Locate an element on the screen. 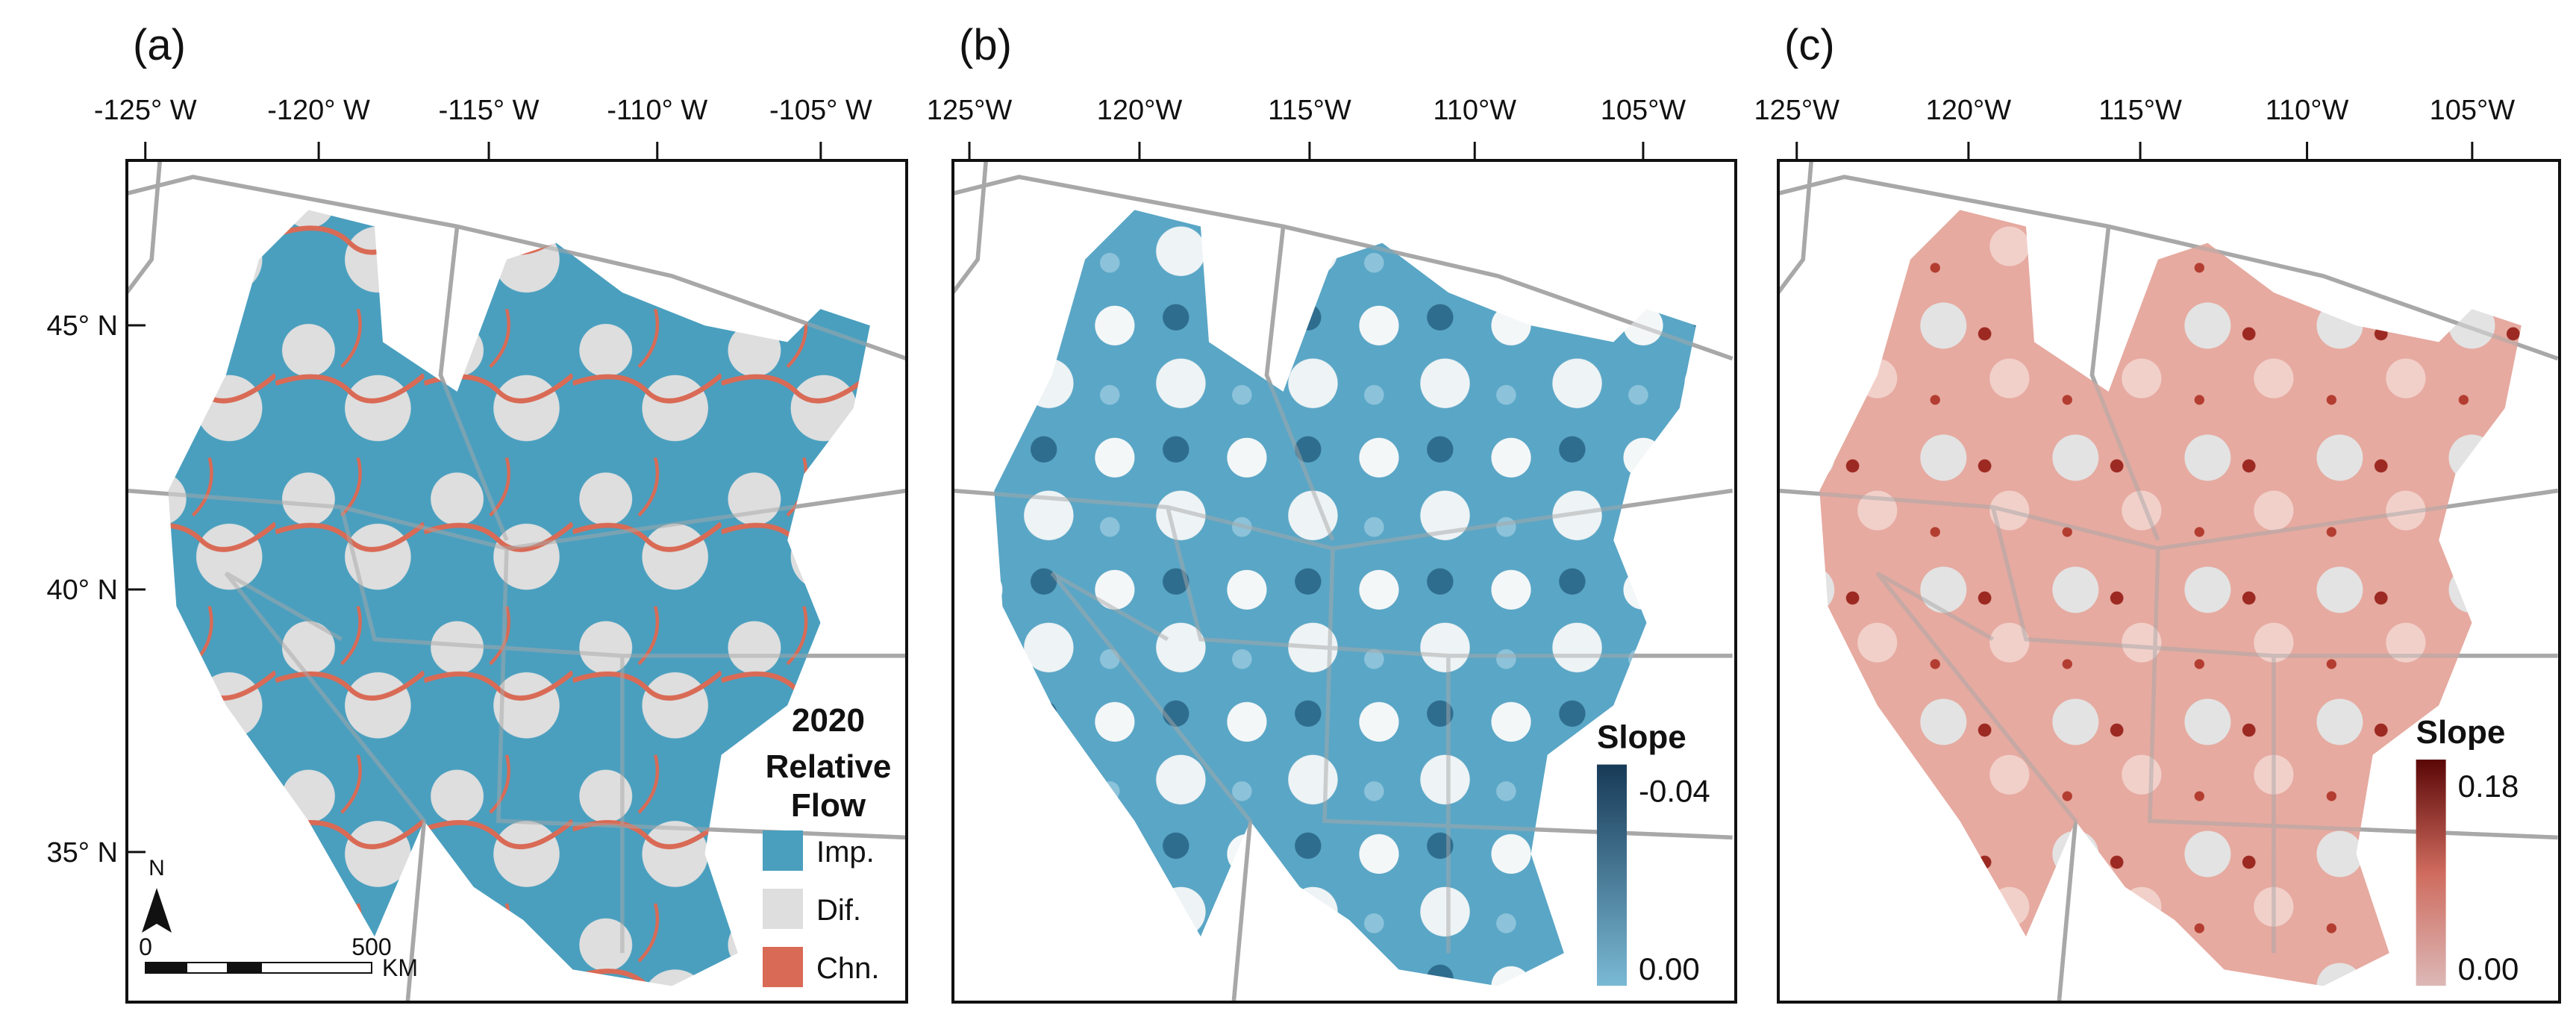 The height and width of the screenshot is (1020, 2576). scale-start: 0 is located at coordinates (145, 946).